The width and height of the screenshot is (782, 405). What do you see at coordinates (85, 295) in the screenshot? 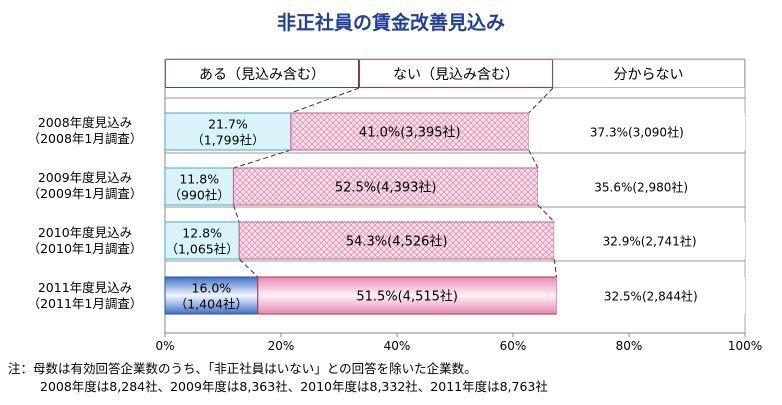
I see `row-label-2011: 2011年度見込み （2011年1月調査）` at bounding box center [85, 295].